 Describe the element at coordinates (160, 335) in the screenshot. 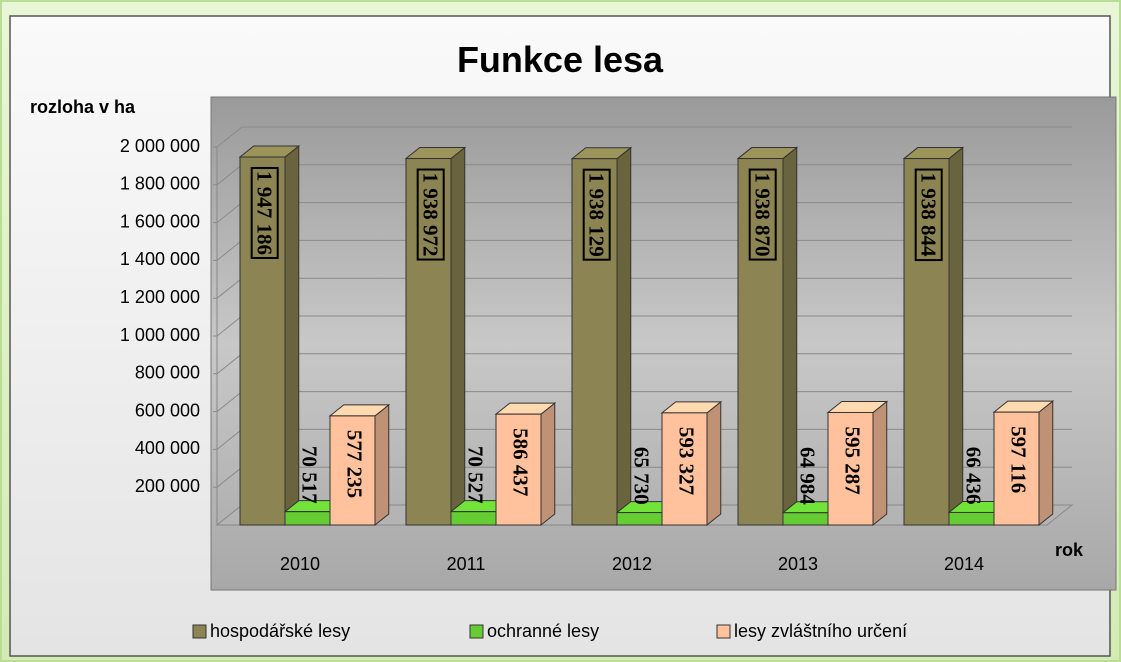

I see `y-tick-label: 1 000 000` at that location.